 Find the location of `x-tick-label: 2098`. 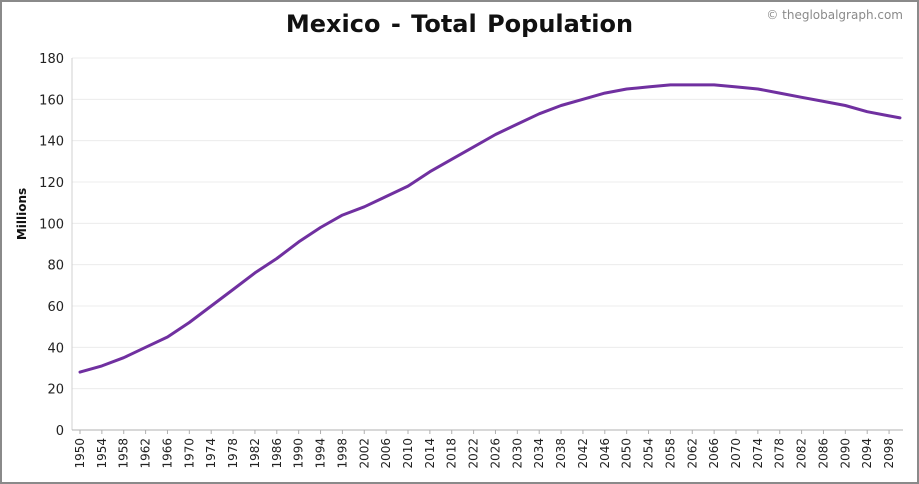

x-tick-label: 2098 is located at coordinates (889, 453).